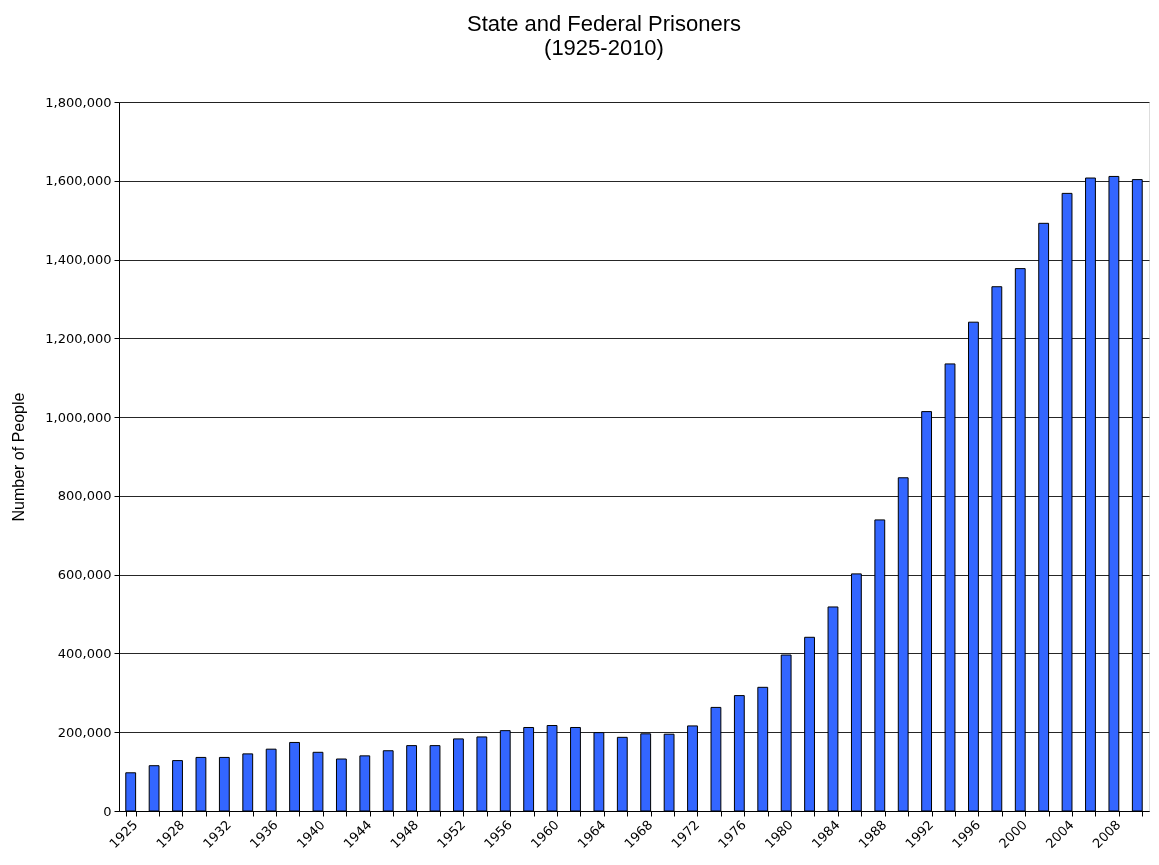 The width and height of the screenshot is (1159, 865). Describe the element at coordinates (604, 47) in the screenshot. I see `chart-subtitle: (1925-2010)` at that location.